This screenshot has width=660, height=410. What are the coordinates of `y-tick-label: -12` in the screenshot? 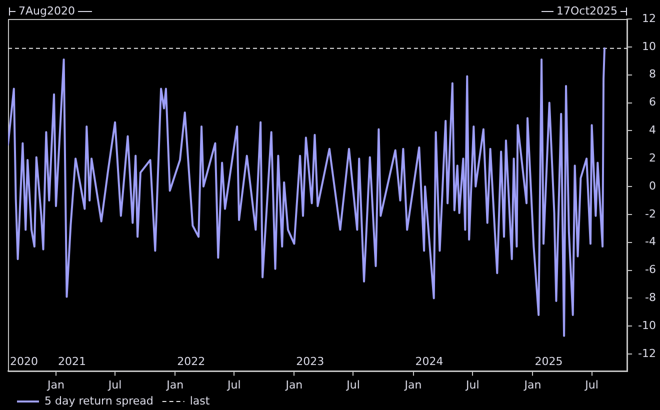 It's located at (647, 353).